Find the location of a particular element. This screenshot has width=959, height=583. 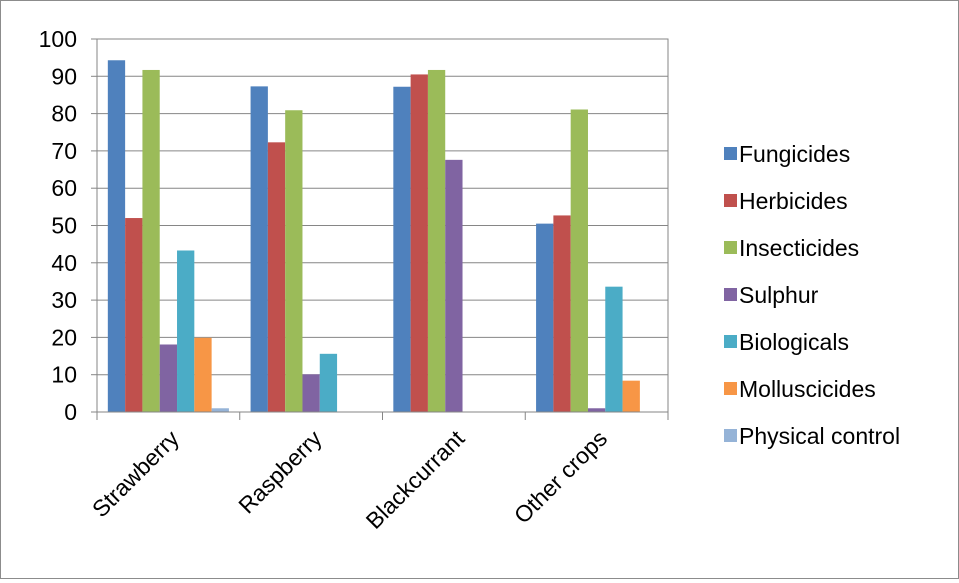

bar-biologicals-strawberry is located at coordinates (186, 331).